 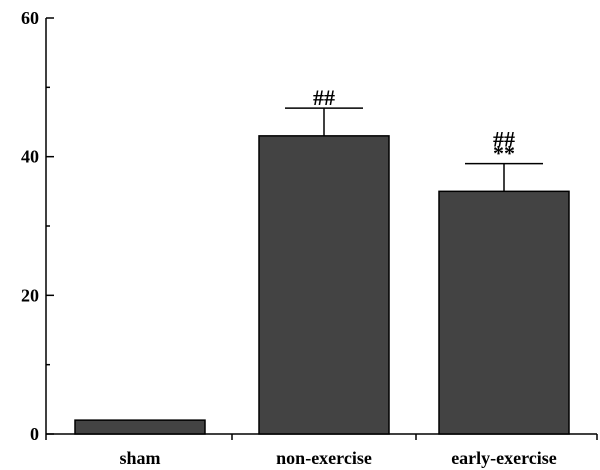 What do you see at coordinates (30, 18) in the screenshot?
I see `y-tick-label: 60` at bounding box center [30, 18].